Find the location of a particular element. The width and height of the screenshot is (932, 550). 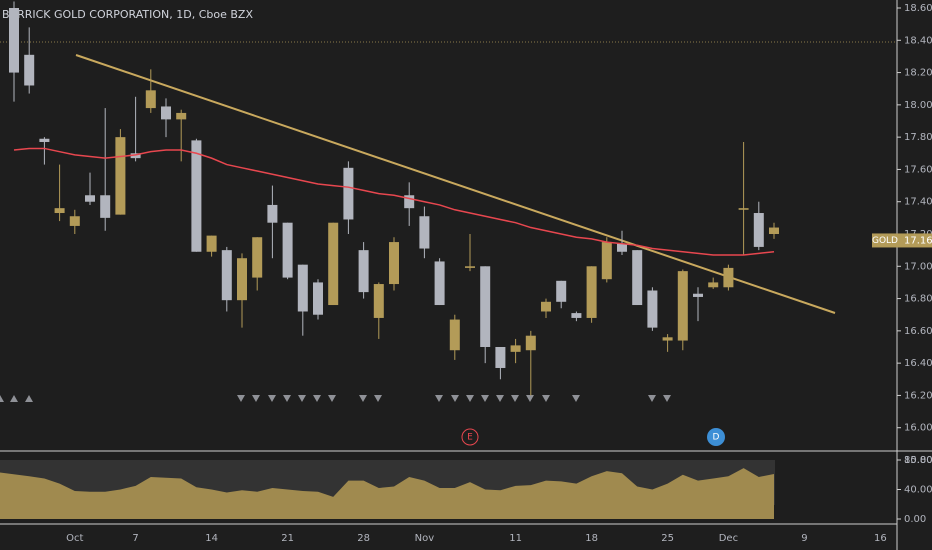

y-tick-label: 16.20 is located at coordinates (918, 395).